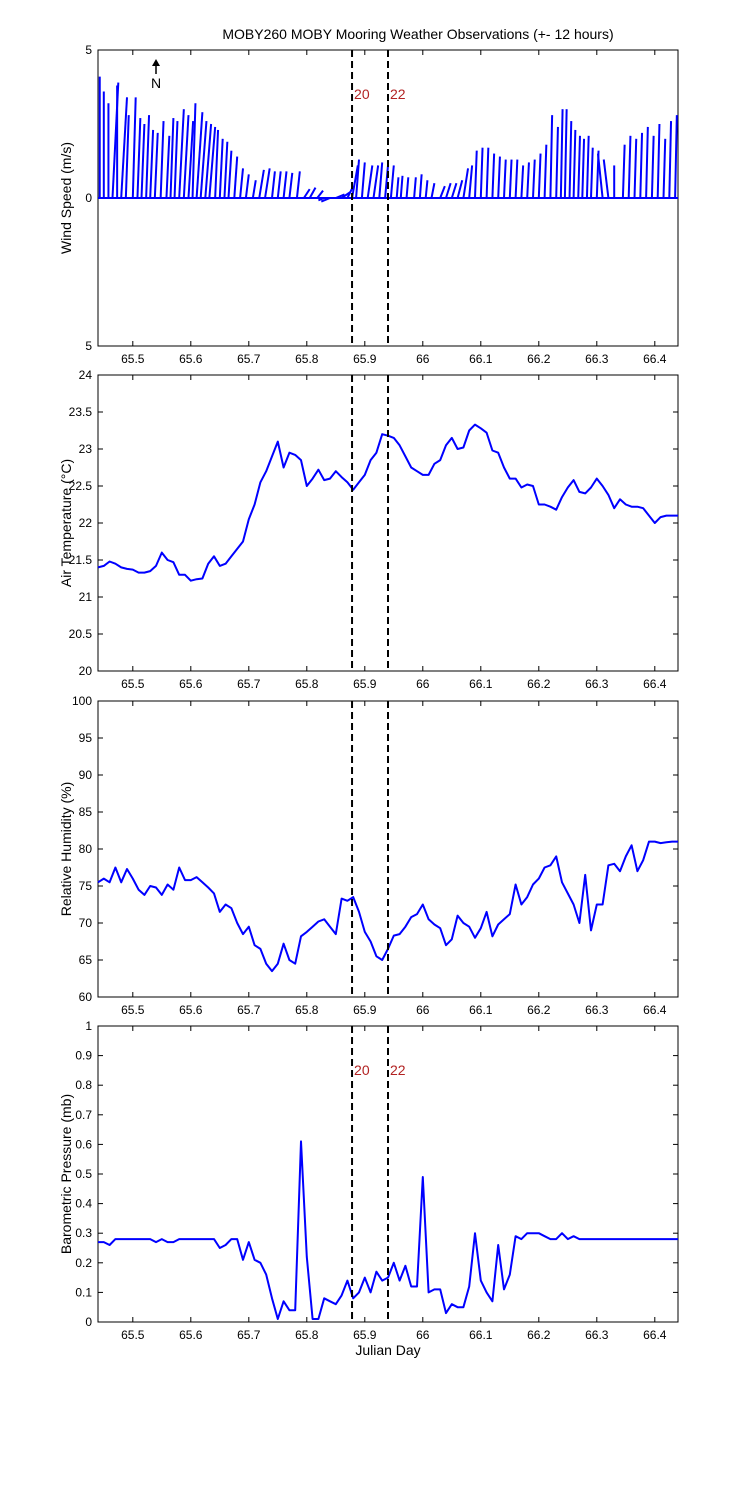 The width and height of the screenshot is (750, 1500). I want to click on y-tick-label: 70, so click(86, 923).